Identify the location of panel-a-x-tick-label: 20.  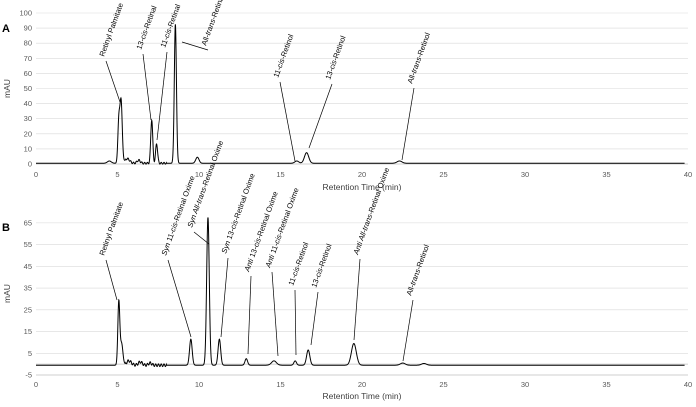
(362, 174).